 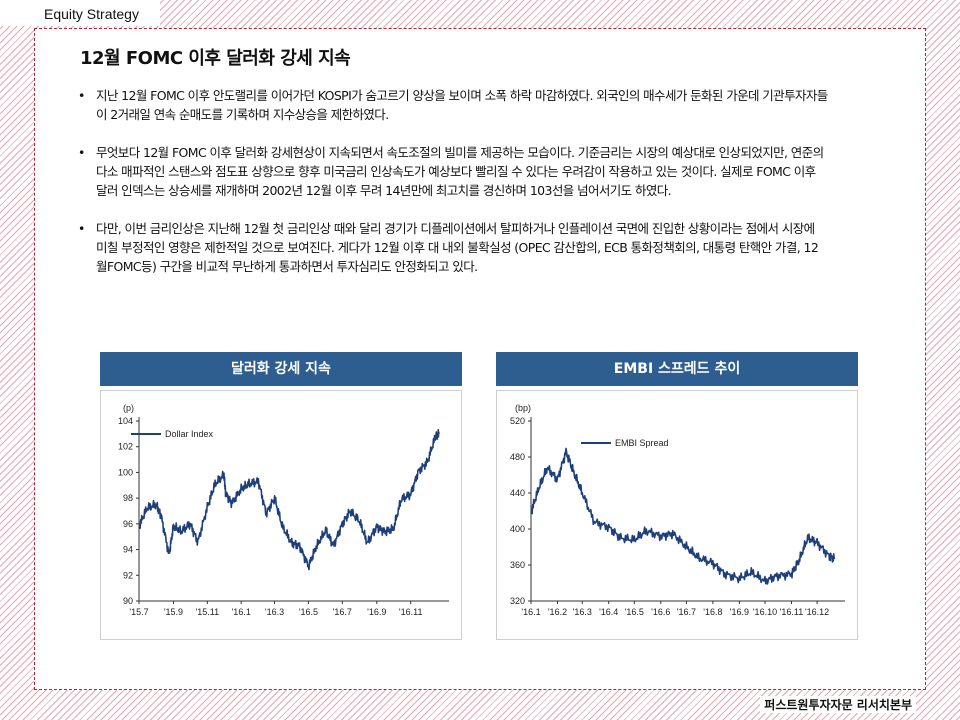 What do you see at coordinates (215, 58) in the screenshot?
I see `page-title: 12월 FOMC 이후 달러화 강세 지속` at bounding box center [215, 58].